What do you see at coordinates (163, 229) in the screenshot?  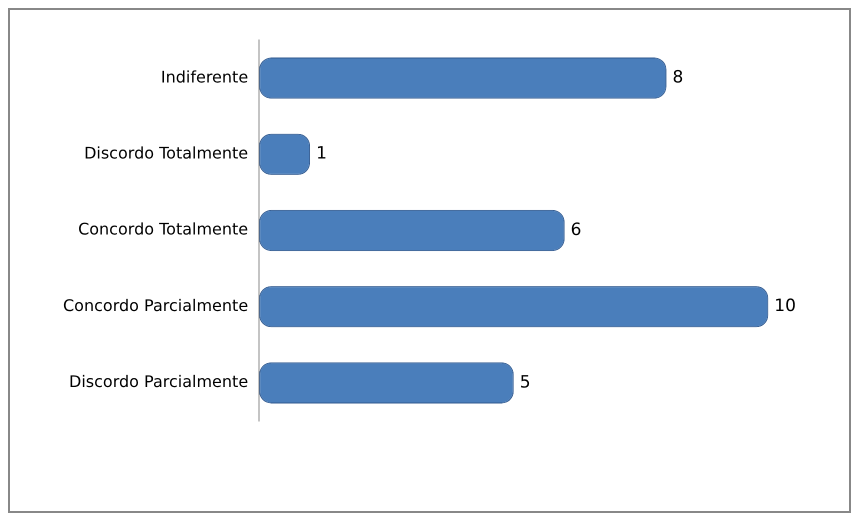 I see `y-tick-label: Concordo Totalmente` at bounding box center [163, 229].